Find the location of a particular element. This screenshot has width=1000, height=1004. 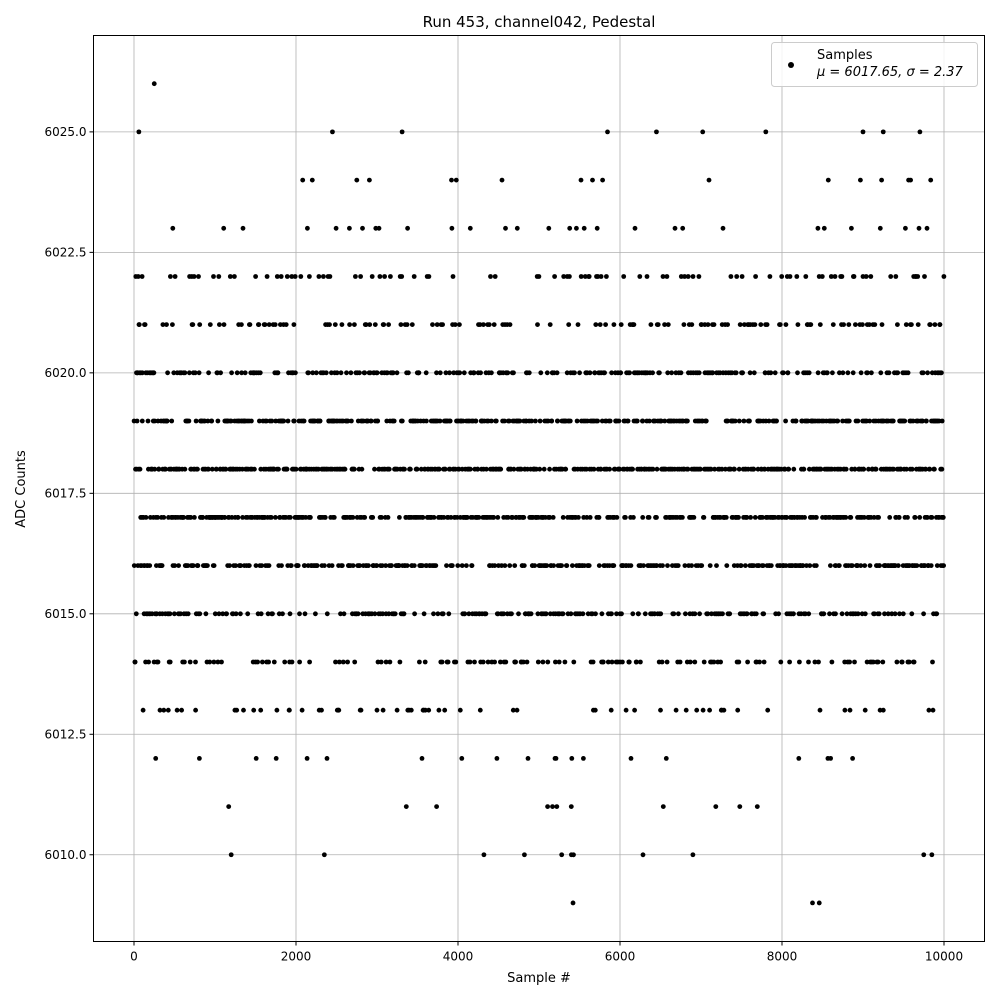

legend: Samples μ = 6017.65, σ = 2.37 is located at coordinates (874, 64).